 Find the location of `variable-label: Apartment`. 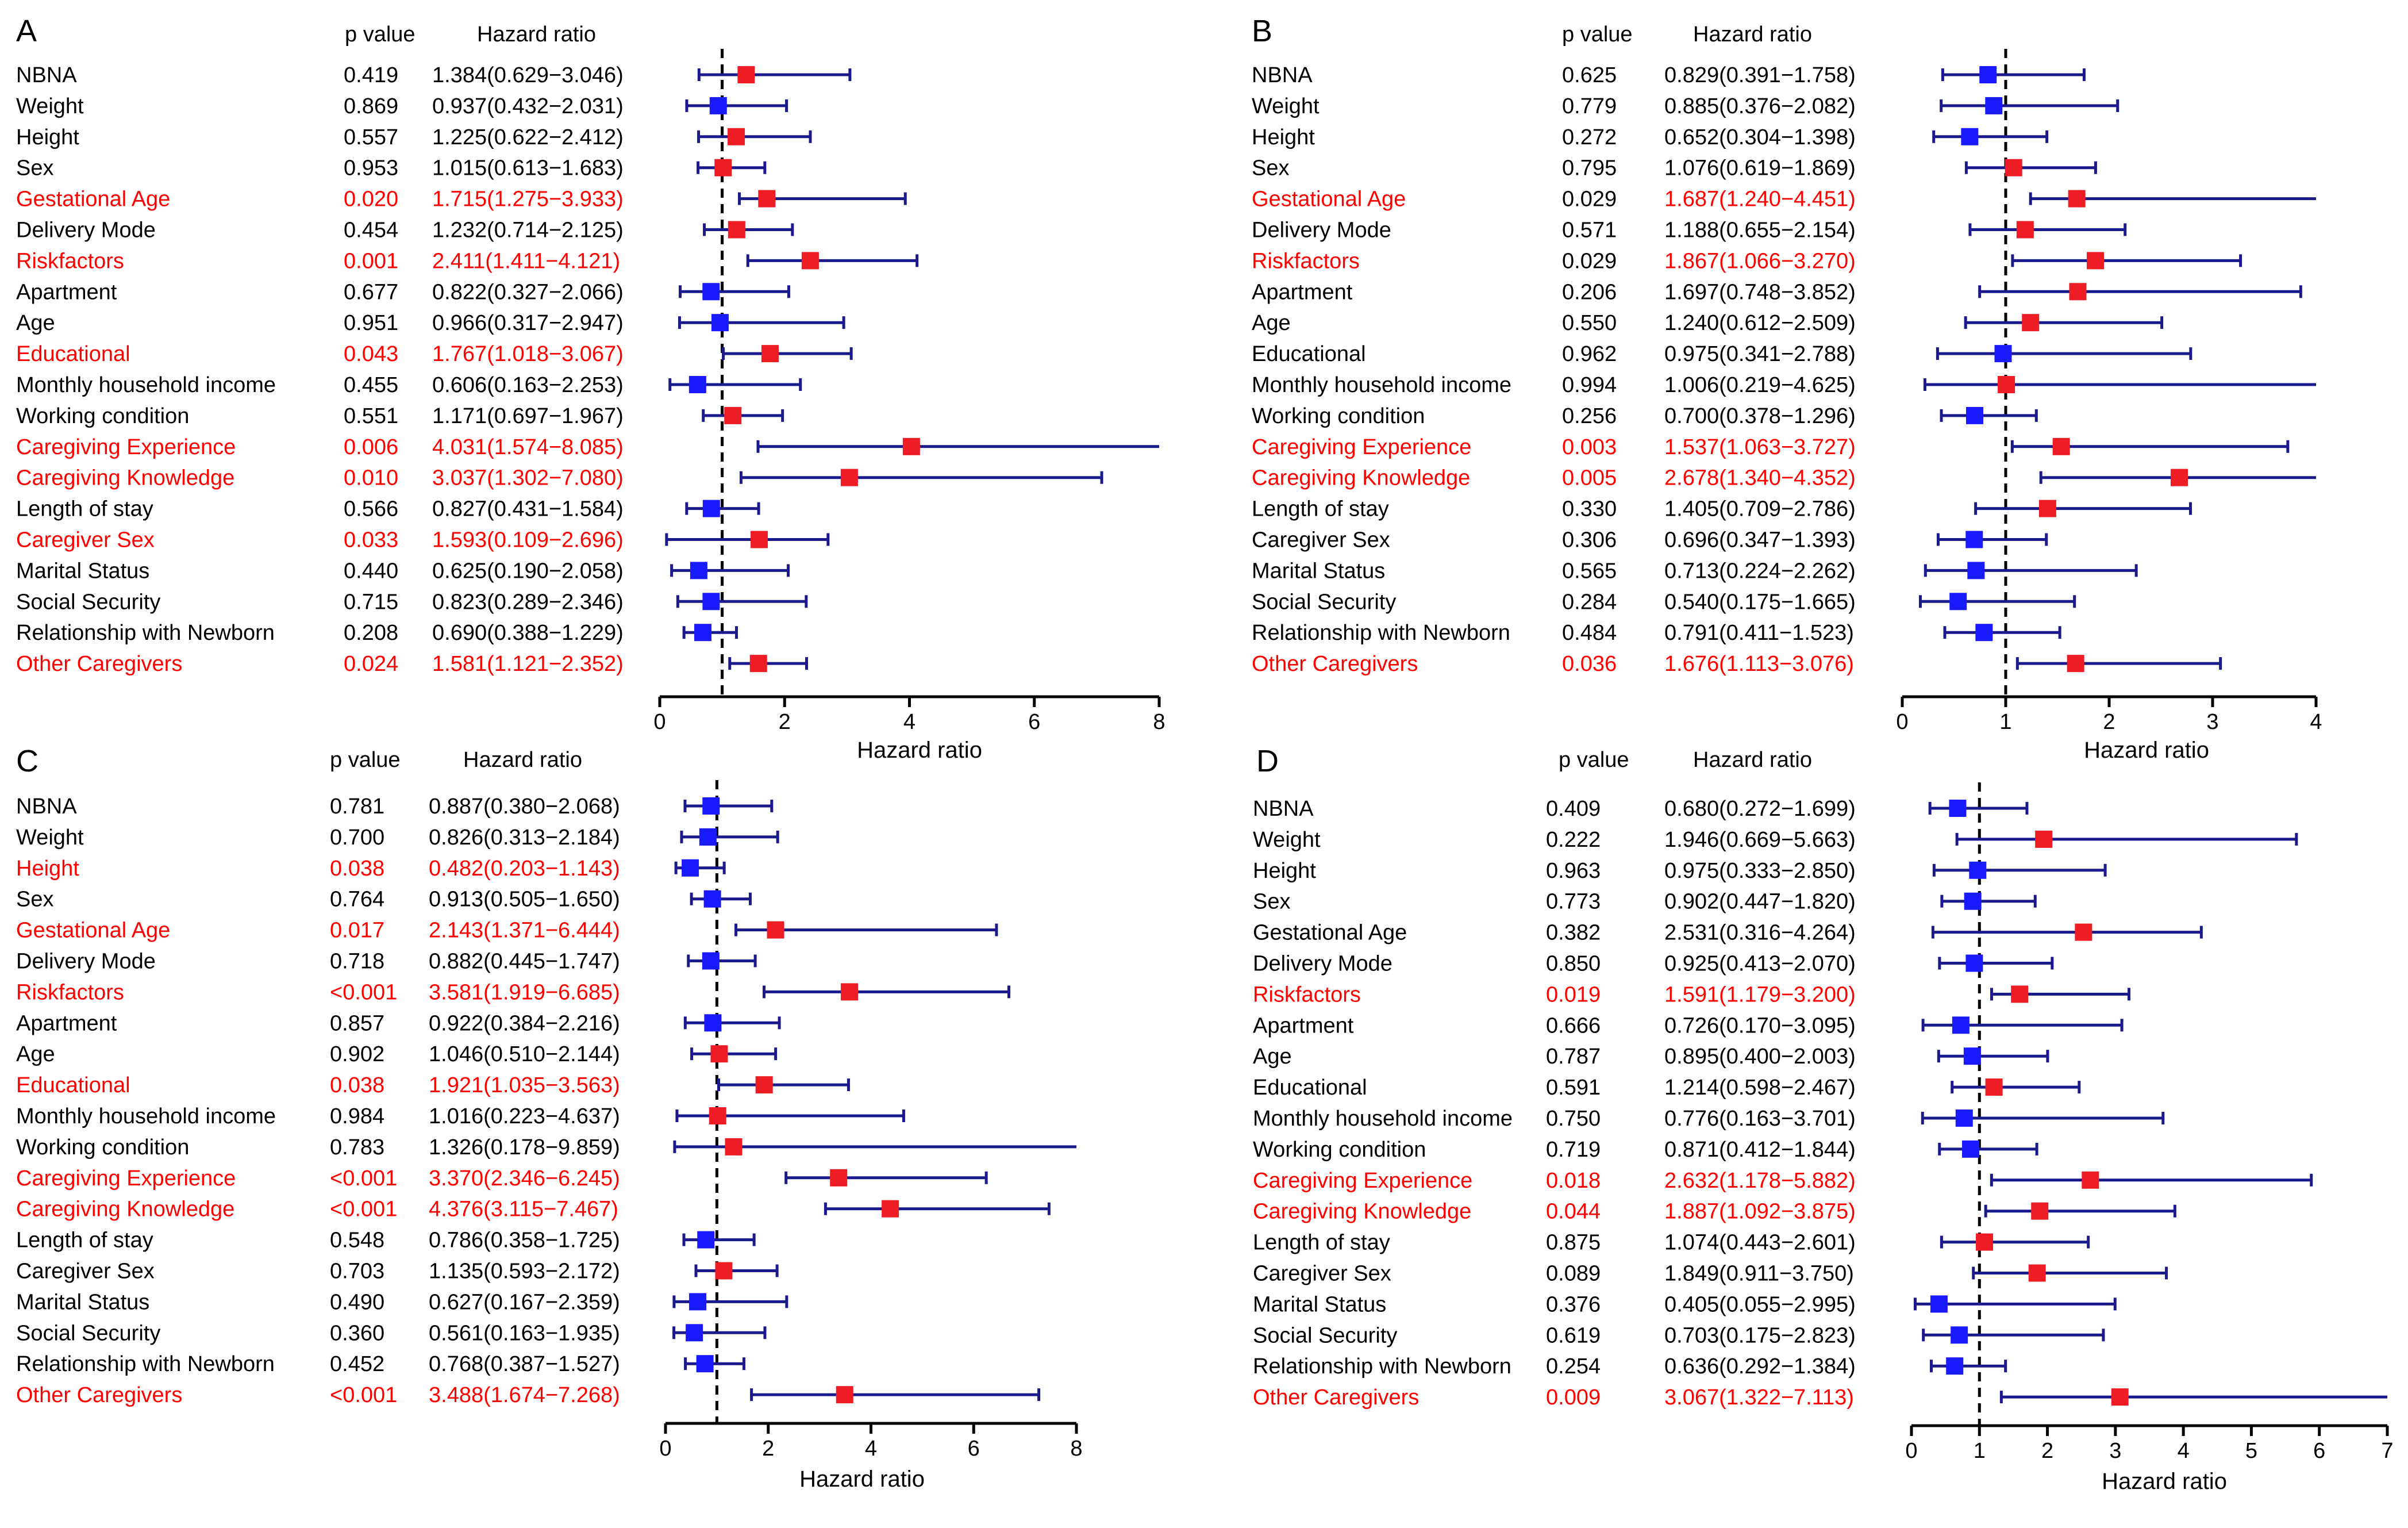

variable-label: Apartment is located at coordinates (1302, 292).